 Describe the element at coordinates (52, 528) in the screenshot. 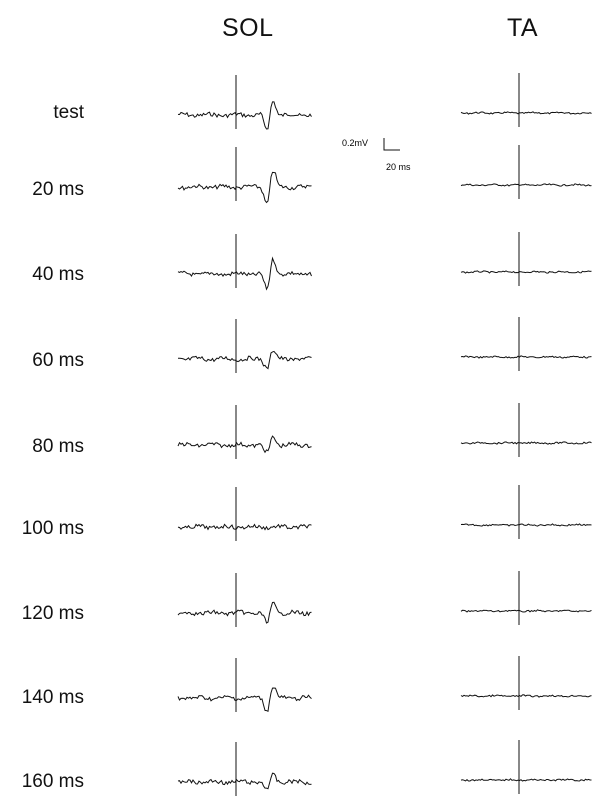

I see `row-label-100ms: 100 ms` at that location.